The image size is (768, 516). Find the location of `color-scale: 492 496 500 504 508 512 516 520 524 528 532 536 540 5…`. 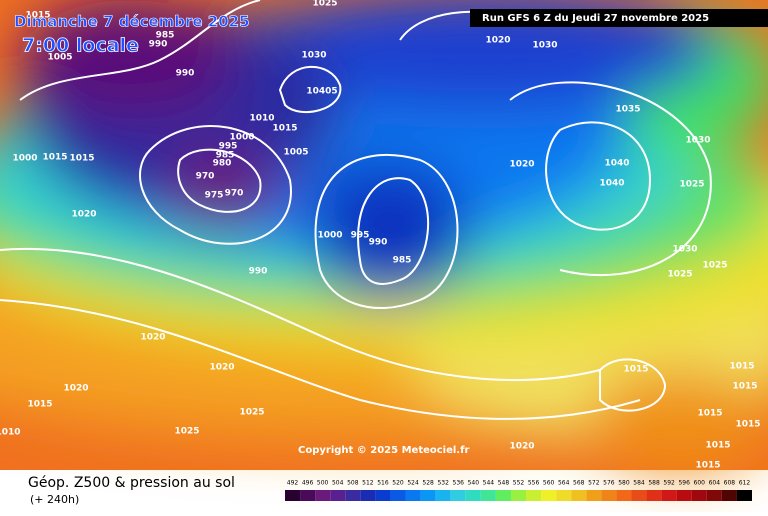

color-scale: 492 496 500 504 508 512 516 520 524 528 532 536 540 5… is located at coordinates (518, 490).